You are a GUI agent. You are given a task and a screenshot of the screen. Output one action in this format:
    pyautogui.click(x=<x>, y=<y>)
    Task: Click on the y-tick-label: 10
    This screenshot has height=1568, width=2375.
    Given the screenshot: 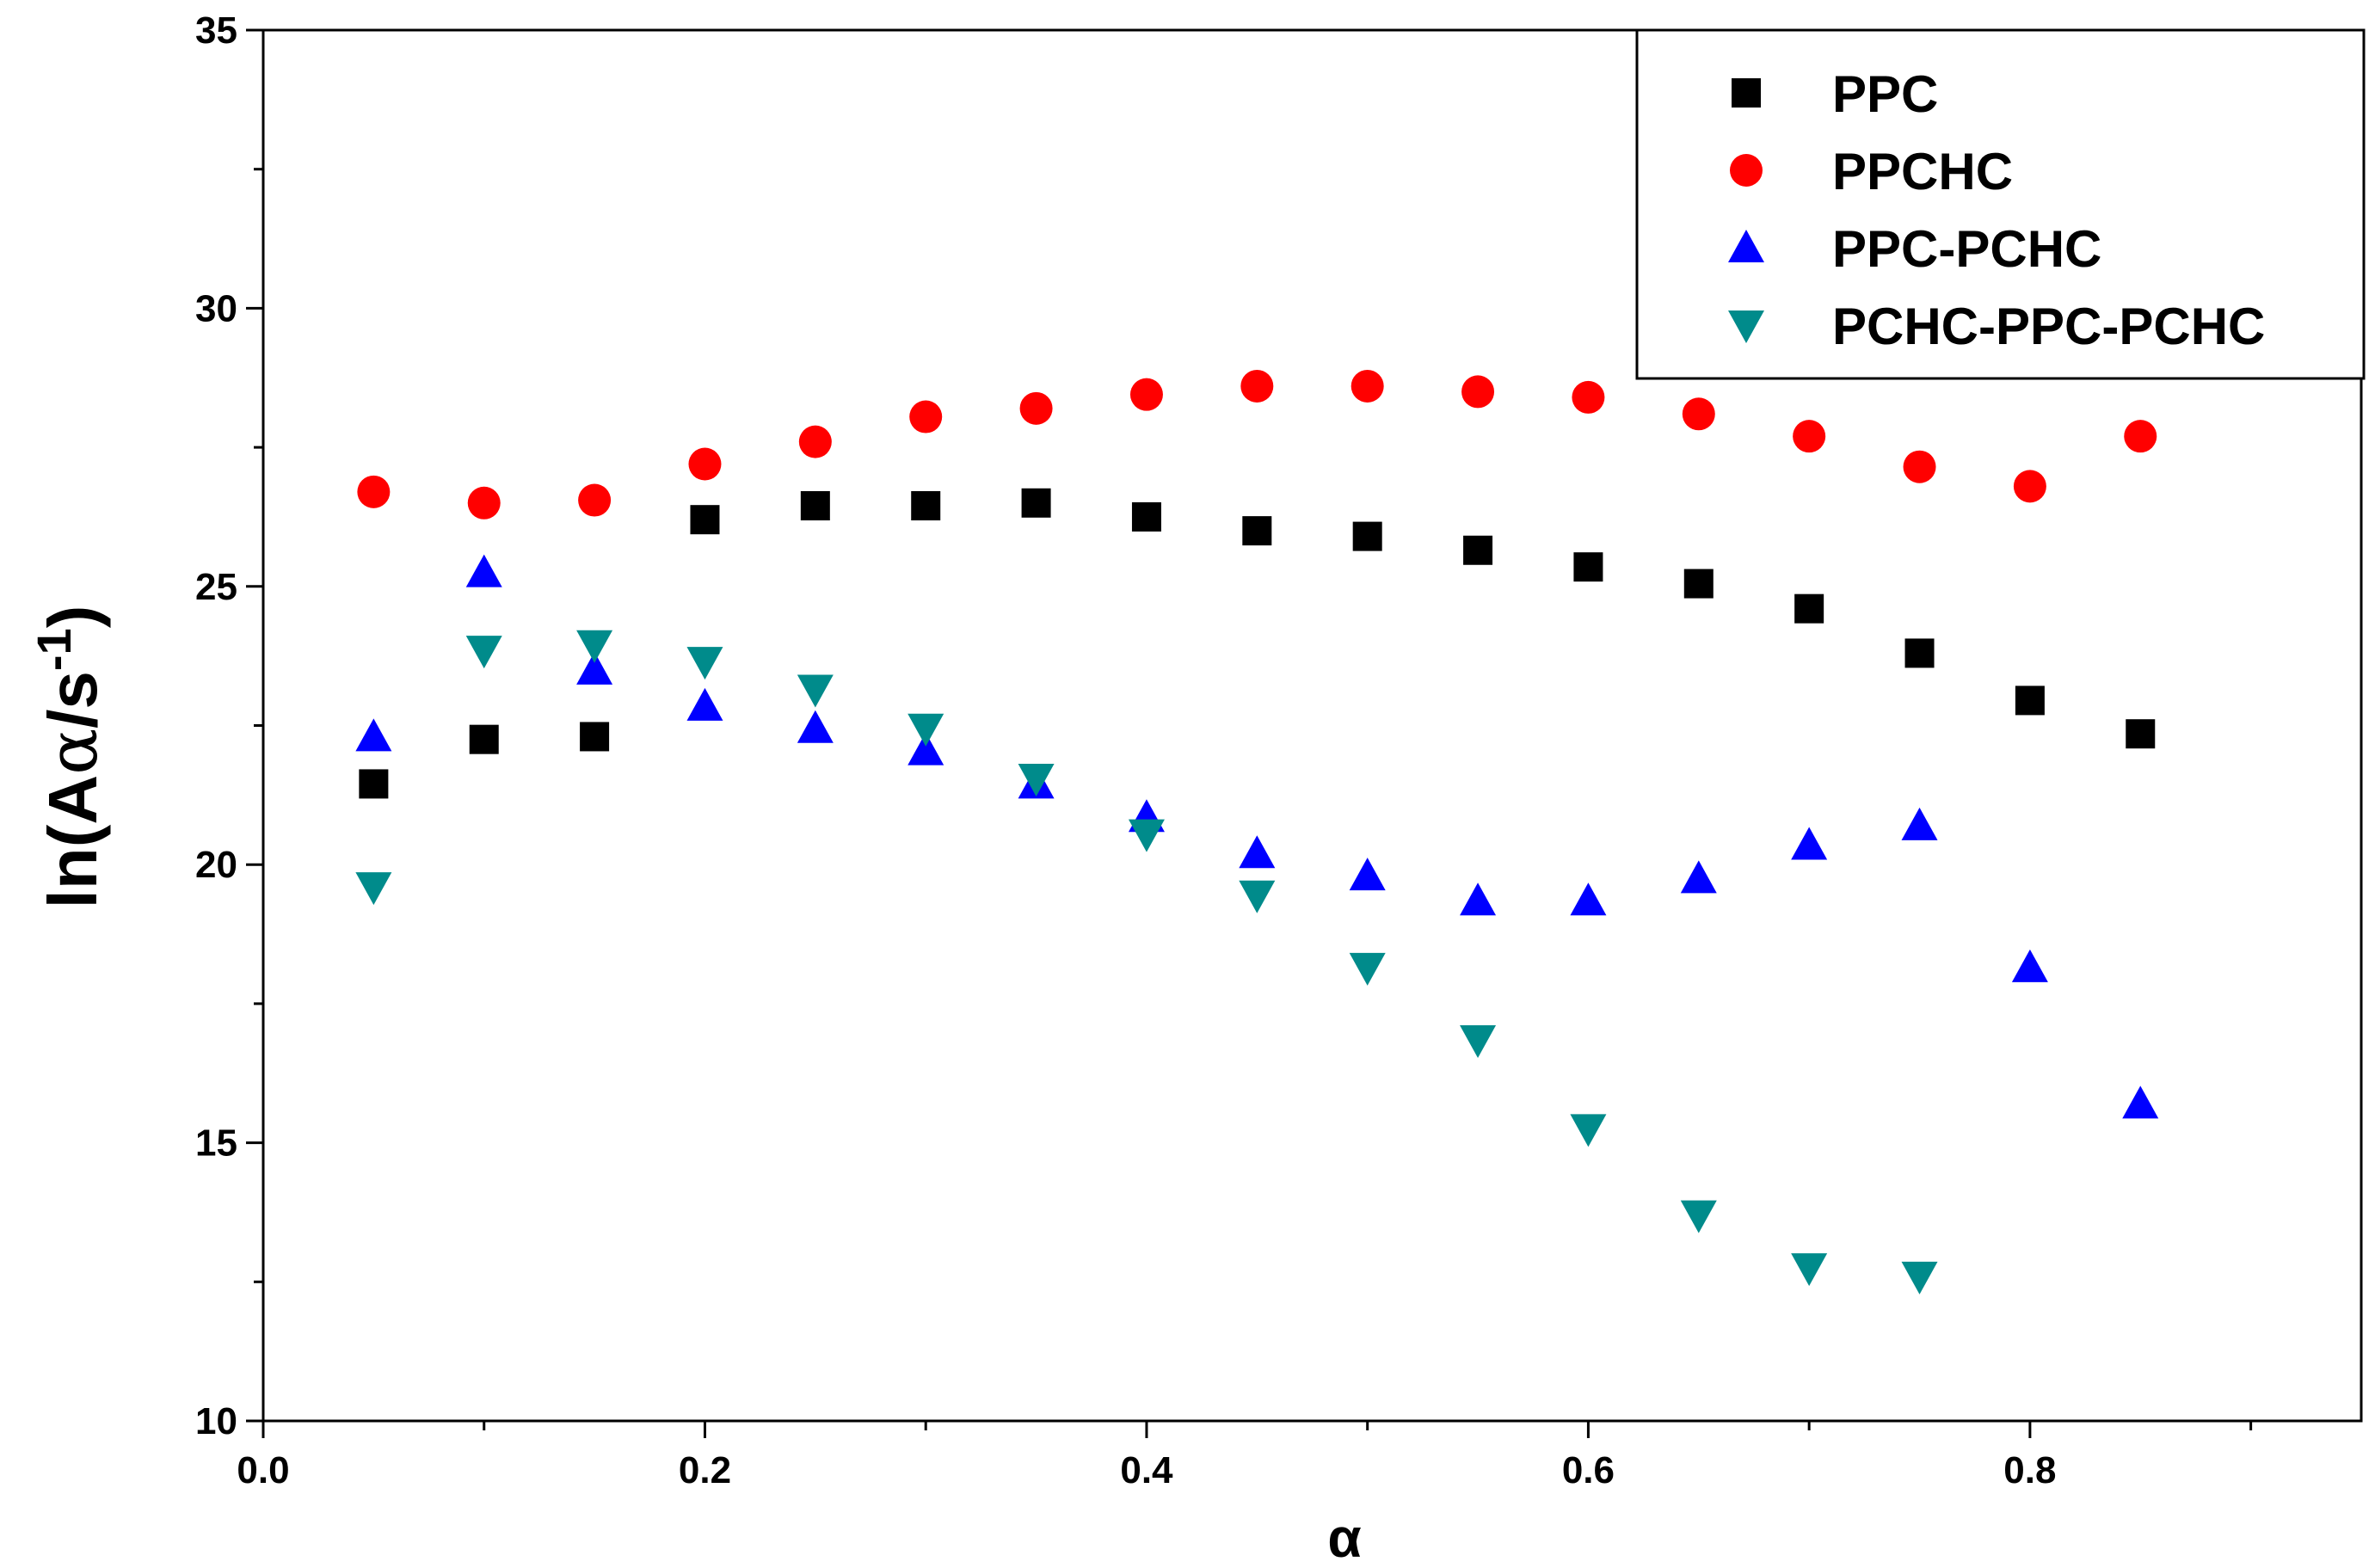 What is the action you would take?
    pyautogui.click(x=216, y=1421)
    